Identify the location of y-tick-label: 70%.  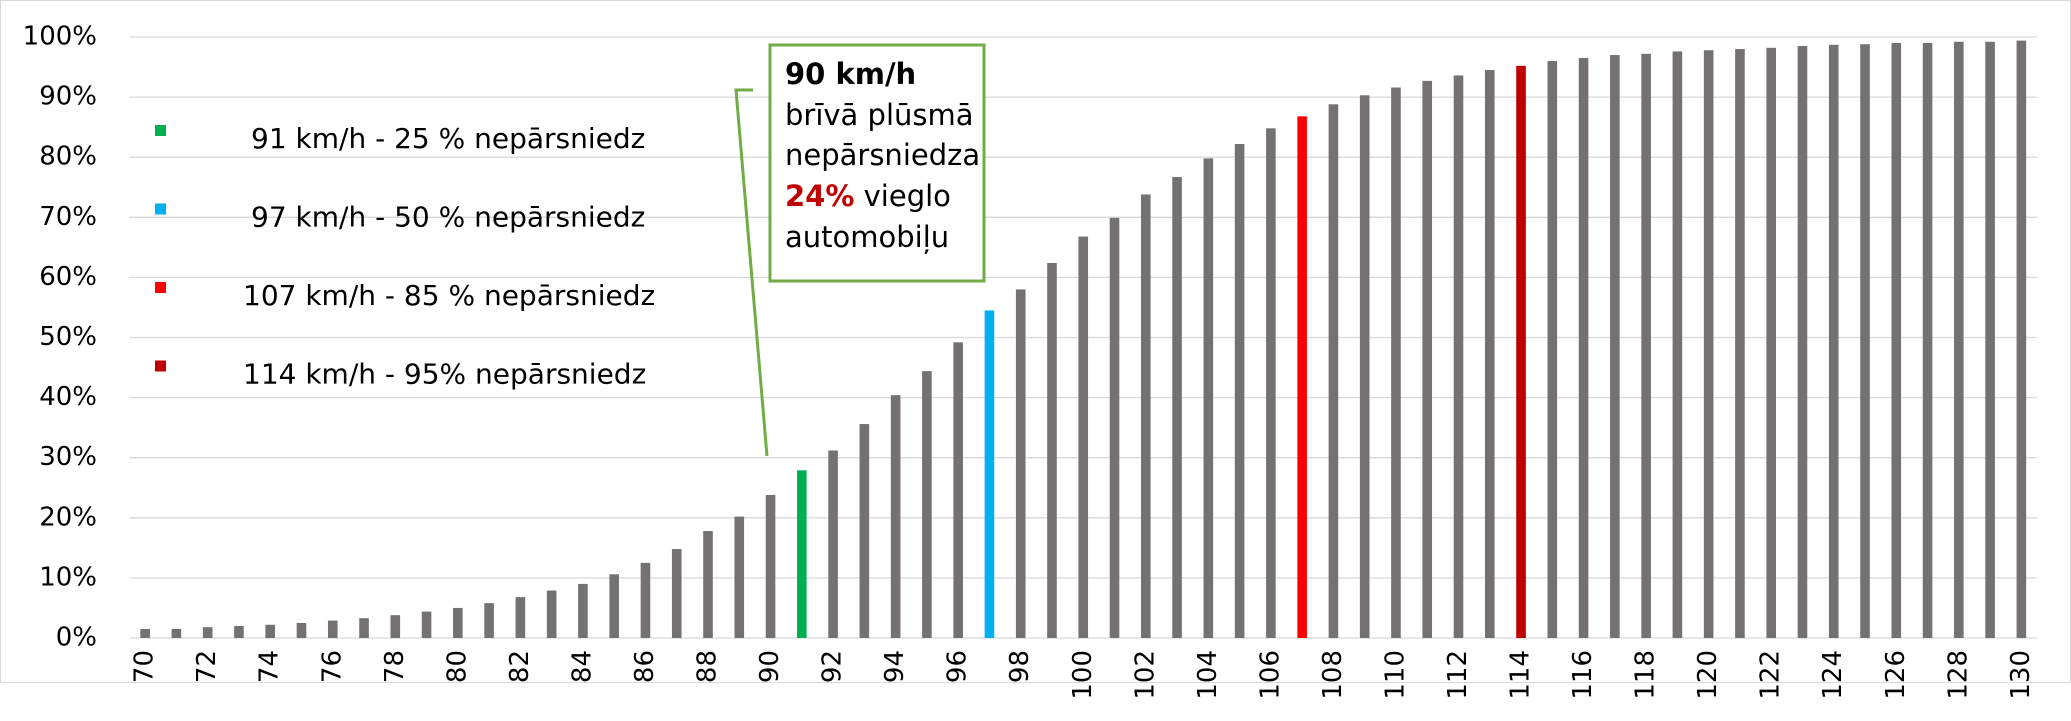
(68, 217).